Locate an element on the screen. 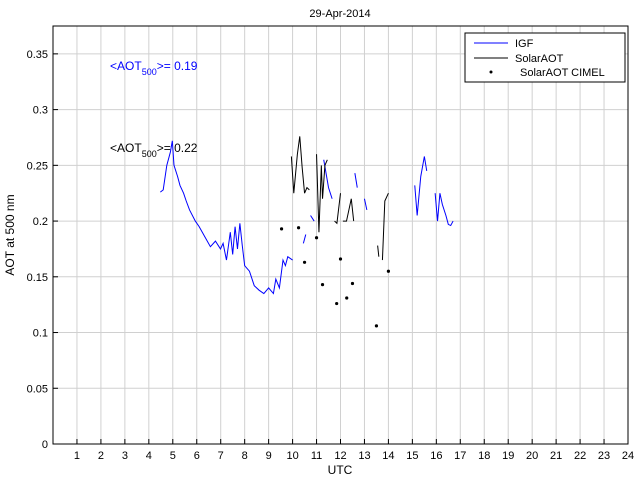  x-tick-label: 12 is located at coordinates (340, 456).